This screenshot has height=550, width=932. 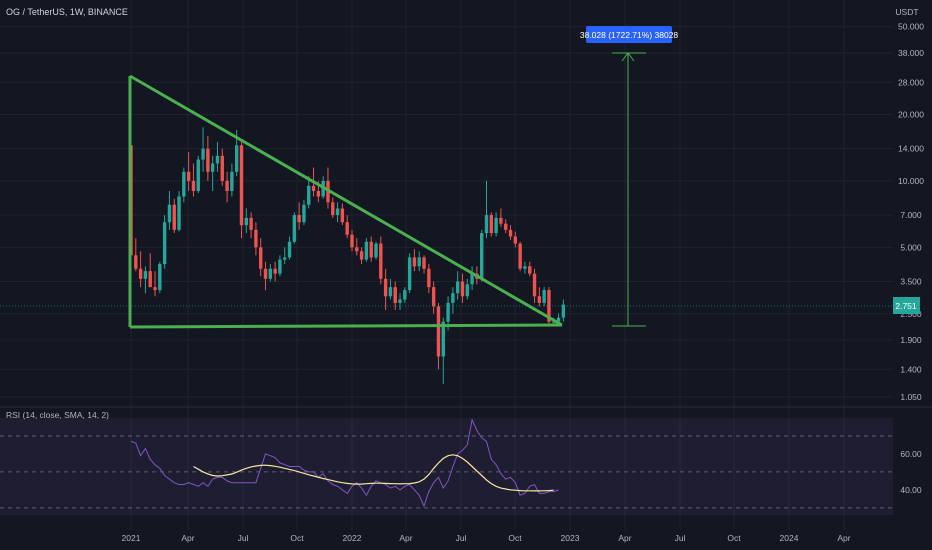 I want to click on price-tick-label: 1.400, so click(x=911, y=369).